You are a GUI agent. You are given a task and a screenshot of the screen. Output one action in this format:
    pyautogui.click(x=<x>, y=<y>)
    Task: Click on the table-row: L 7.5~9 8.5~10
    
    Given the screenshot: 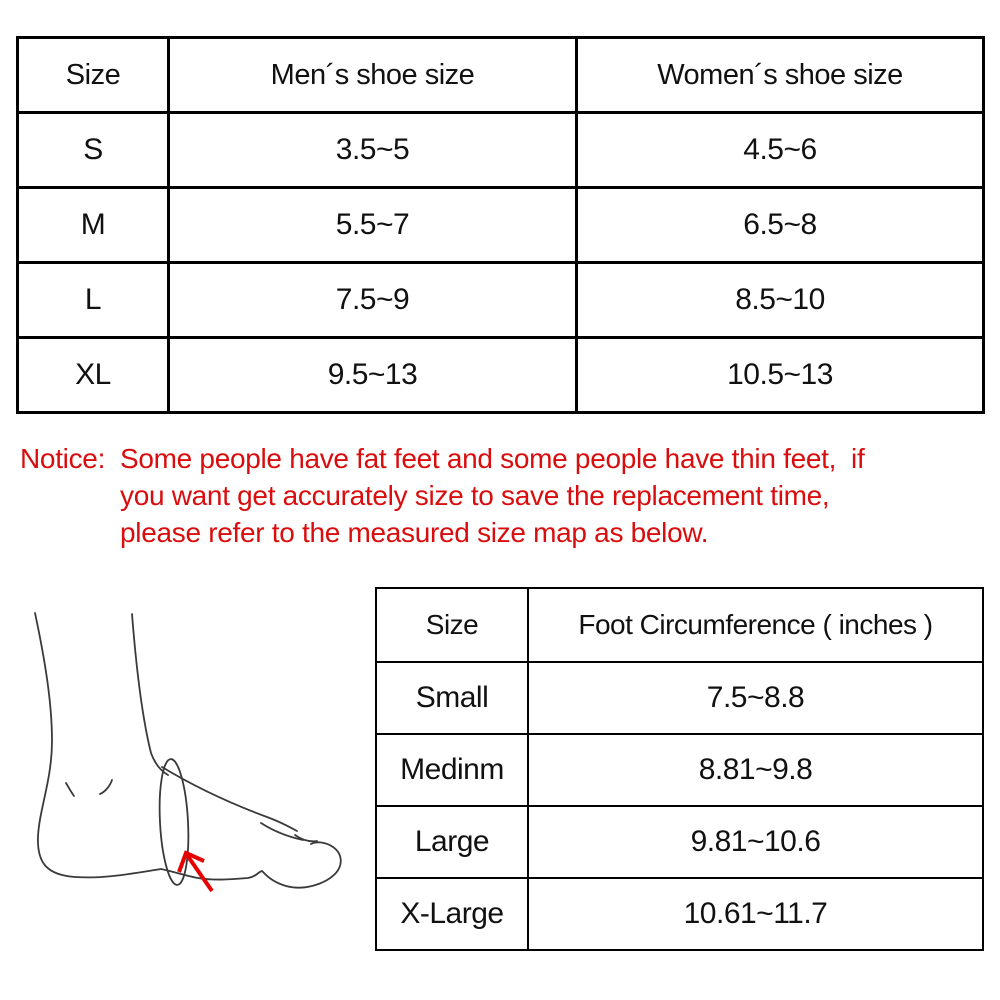 What is the action you would take?
    pyautogui.click(x=500, y=300)
    